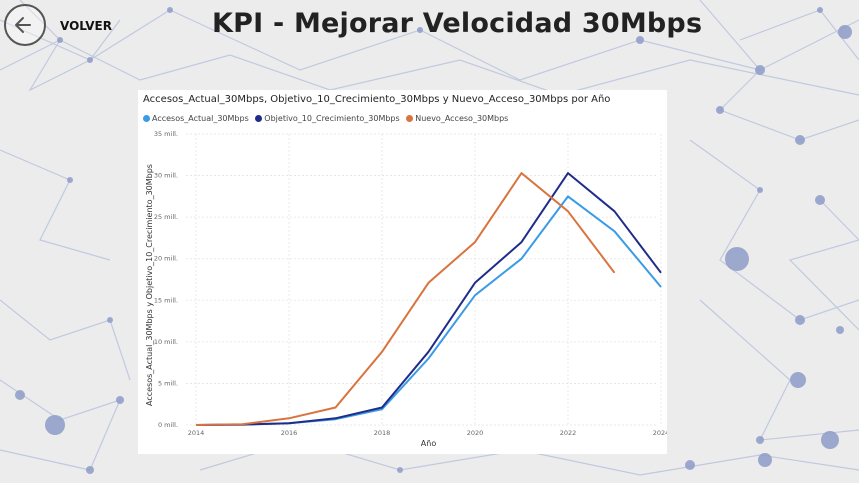  Describe the element at coordinates (166, 300) in the screenshot. I see `y-tick-label-left: 15 mill.` at that location.